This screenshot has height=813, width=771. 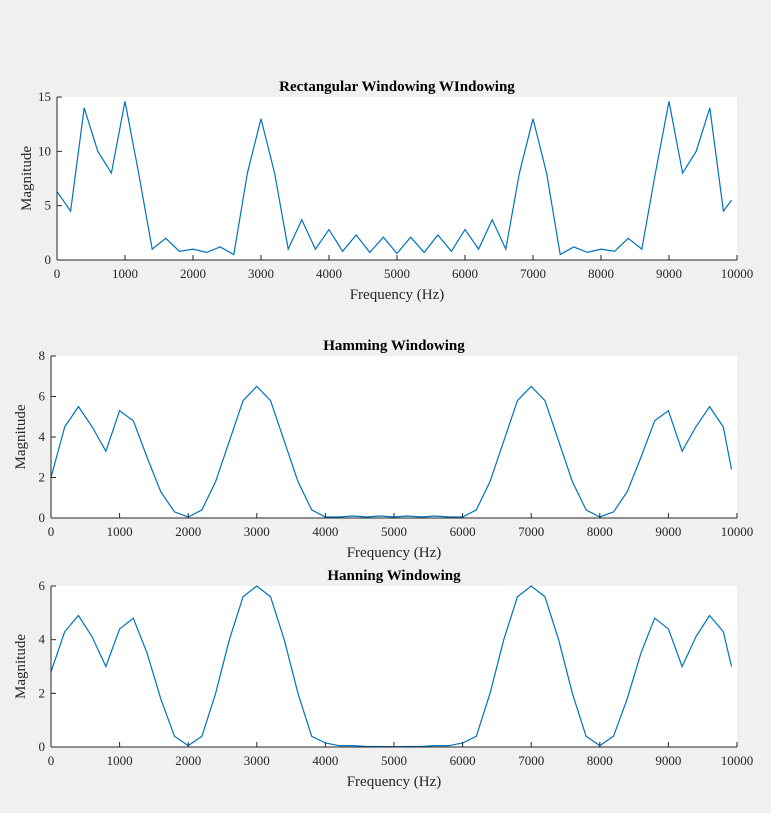 What do you see at coordinates (44, 150) in the screenshot?
I see `y-tick-label: 10` at bounding box center [44, 150].